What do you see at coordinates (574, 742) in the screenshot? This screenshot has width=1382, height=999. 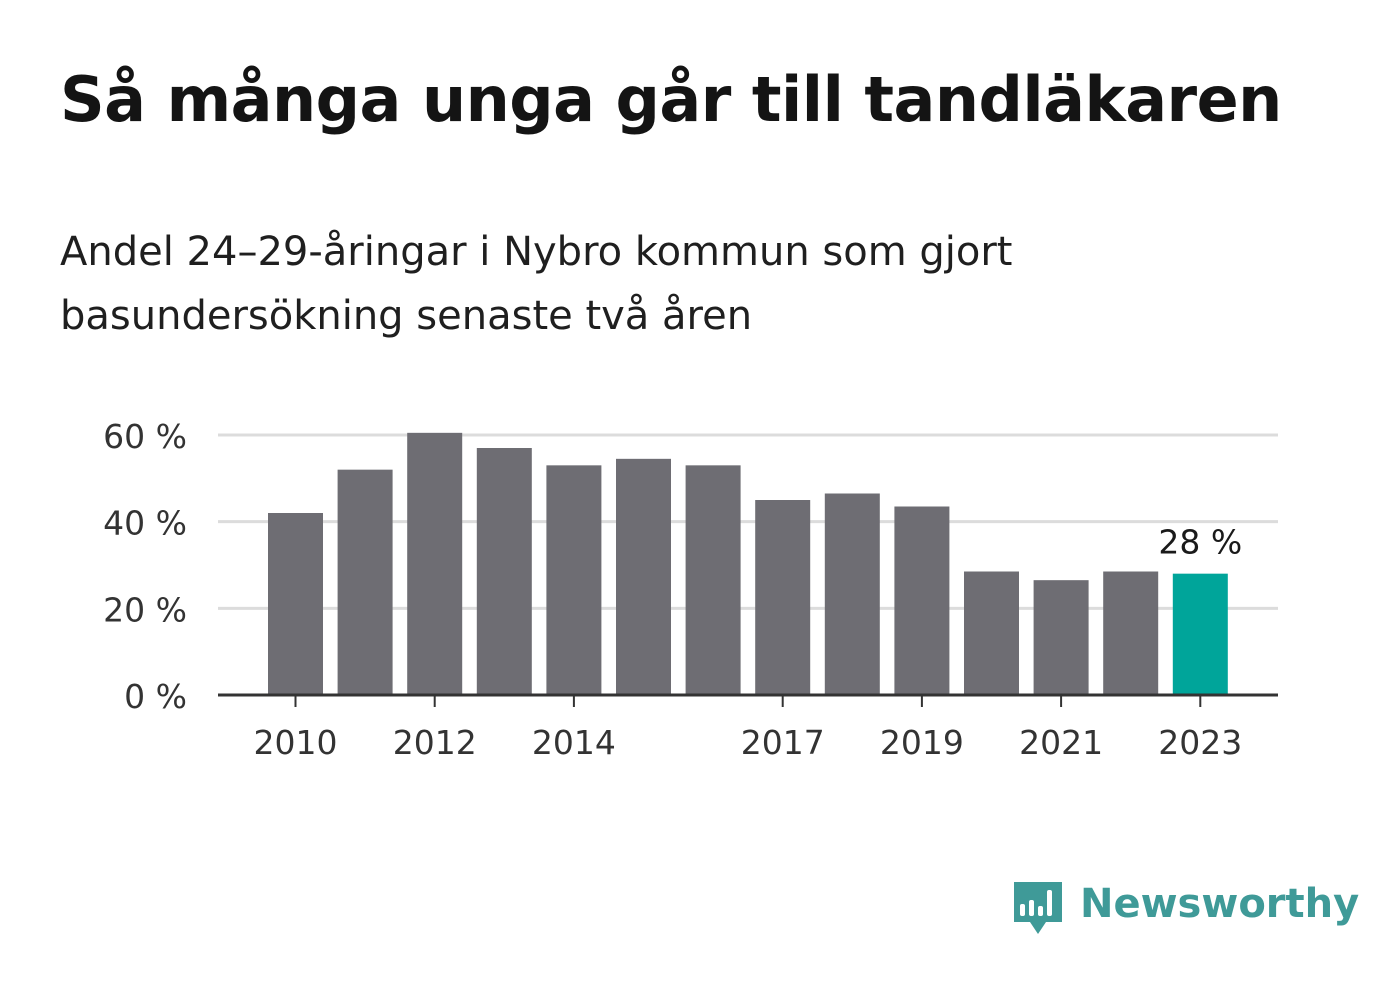 I see `x-tick-label: 2014` at bounding box center [574, 742].